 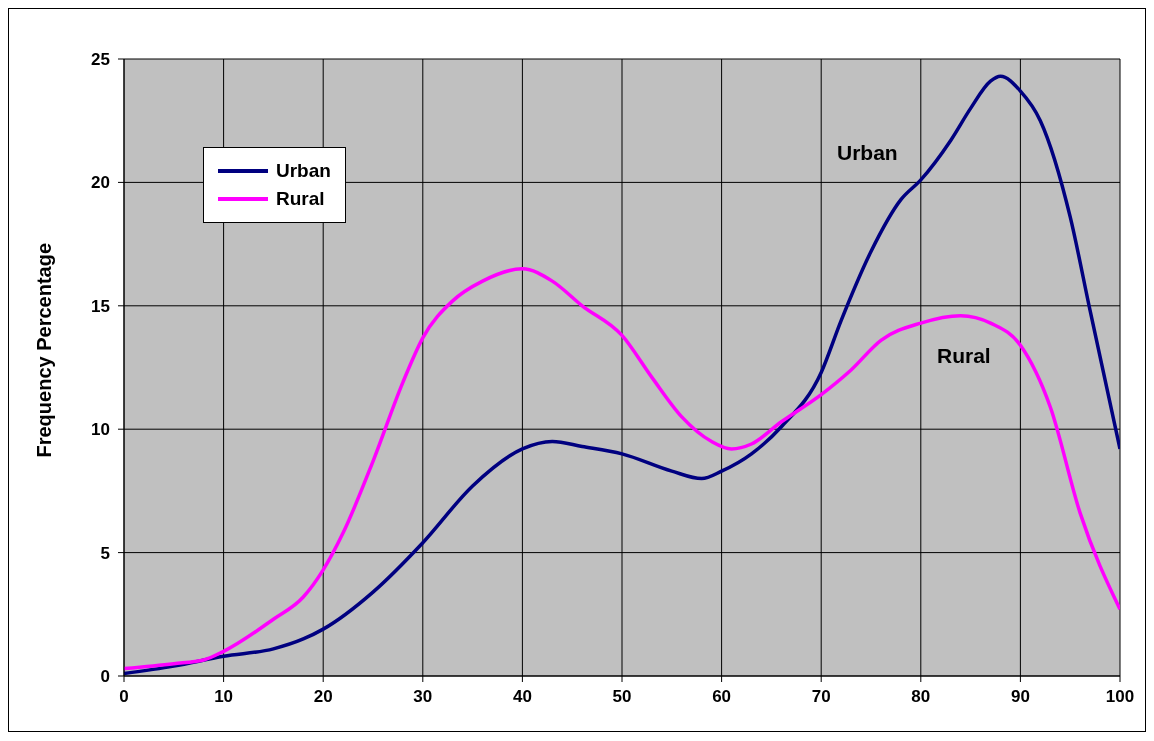 What do you see at coordinates (105, 553) in the screenshot?
I see `y-tick-label: 5` at bounding box center [105, 553].